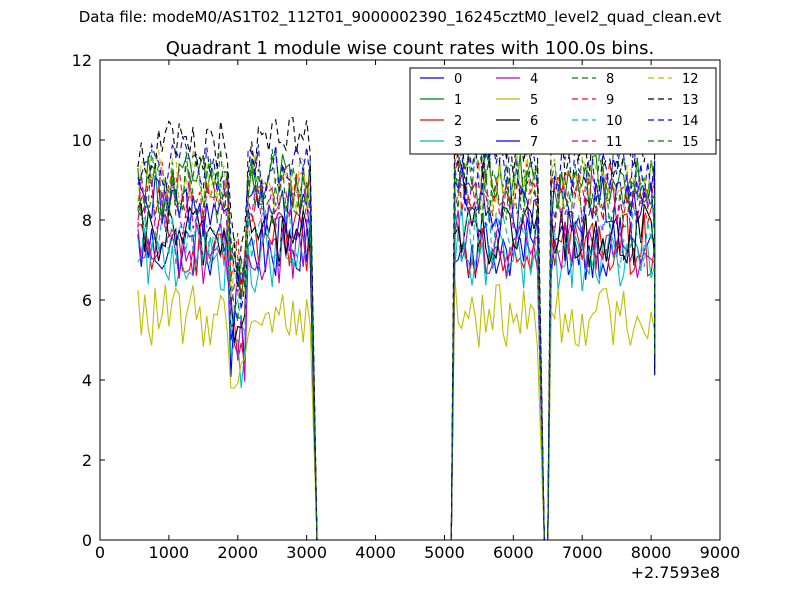 This screenshot has height=600, width=800. Describe the element at coordinates (690, 79) in the screenshot. I see `legend-label-12: 12` at that location.